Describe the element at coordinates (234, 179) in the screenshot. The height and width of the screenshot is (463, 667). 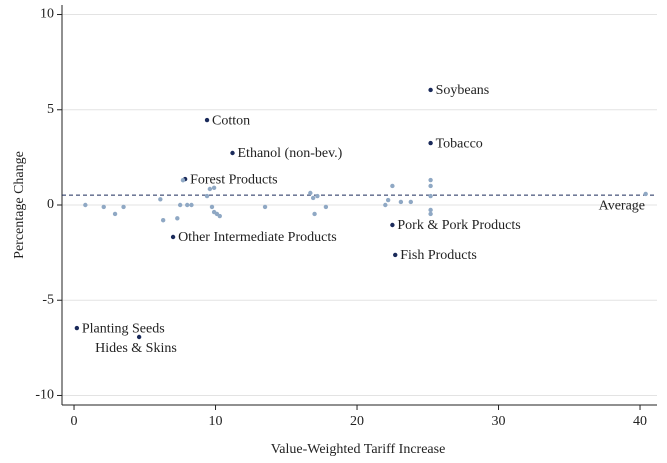
I see `point-label: Forest Products` at that location.